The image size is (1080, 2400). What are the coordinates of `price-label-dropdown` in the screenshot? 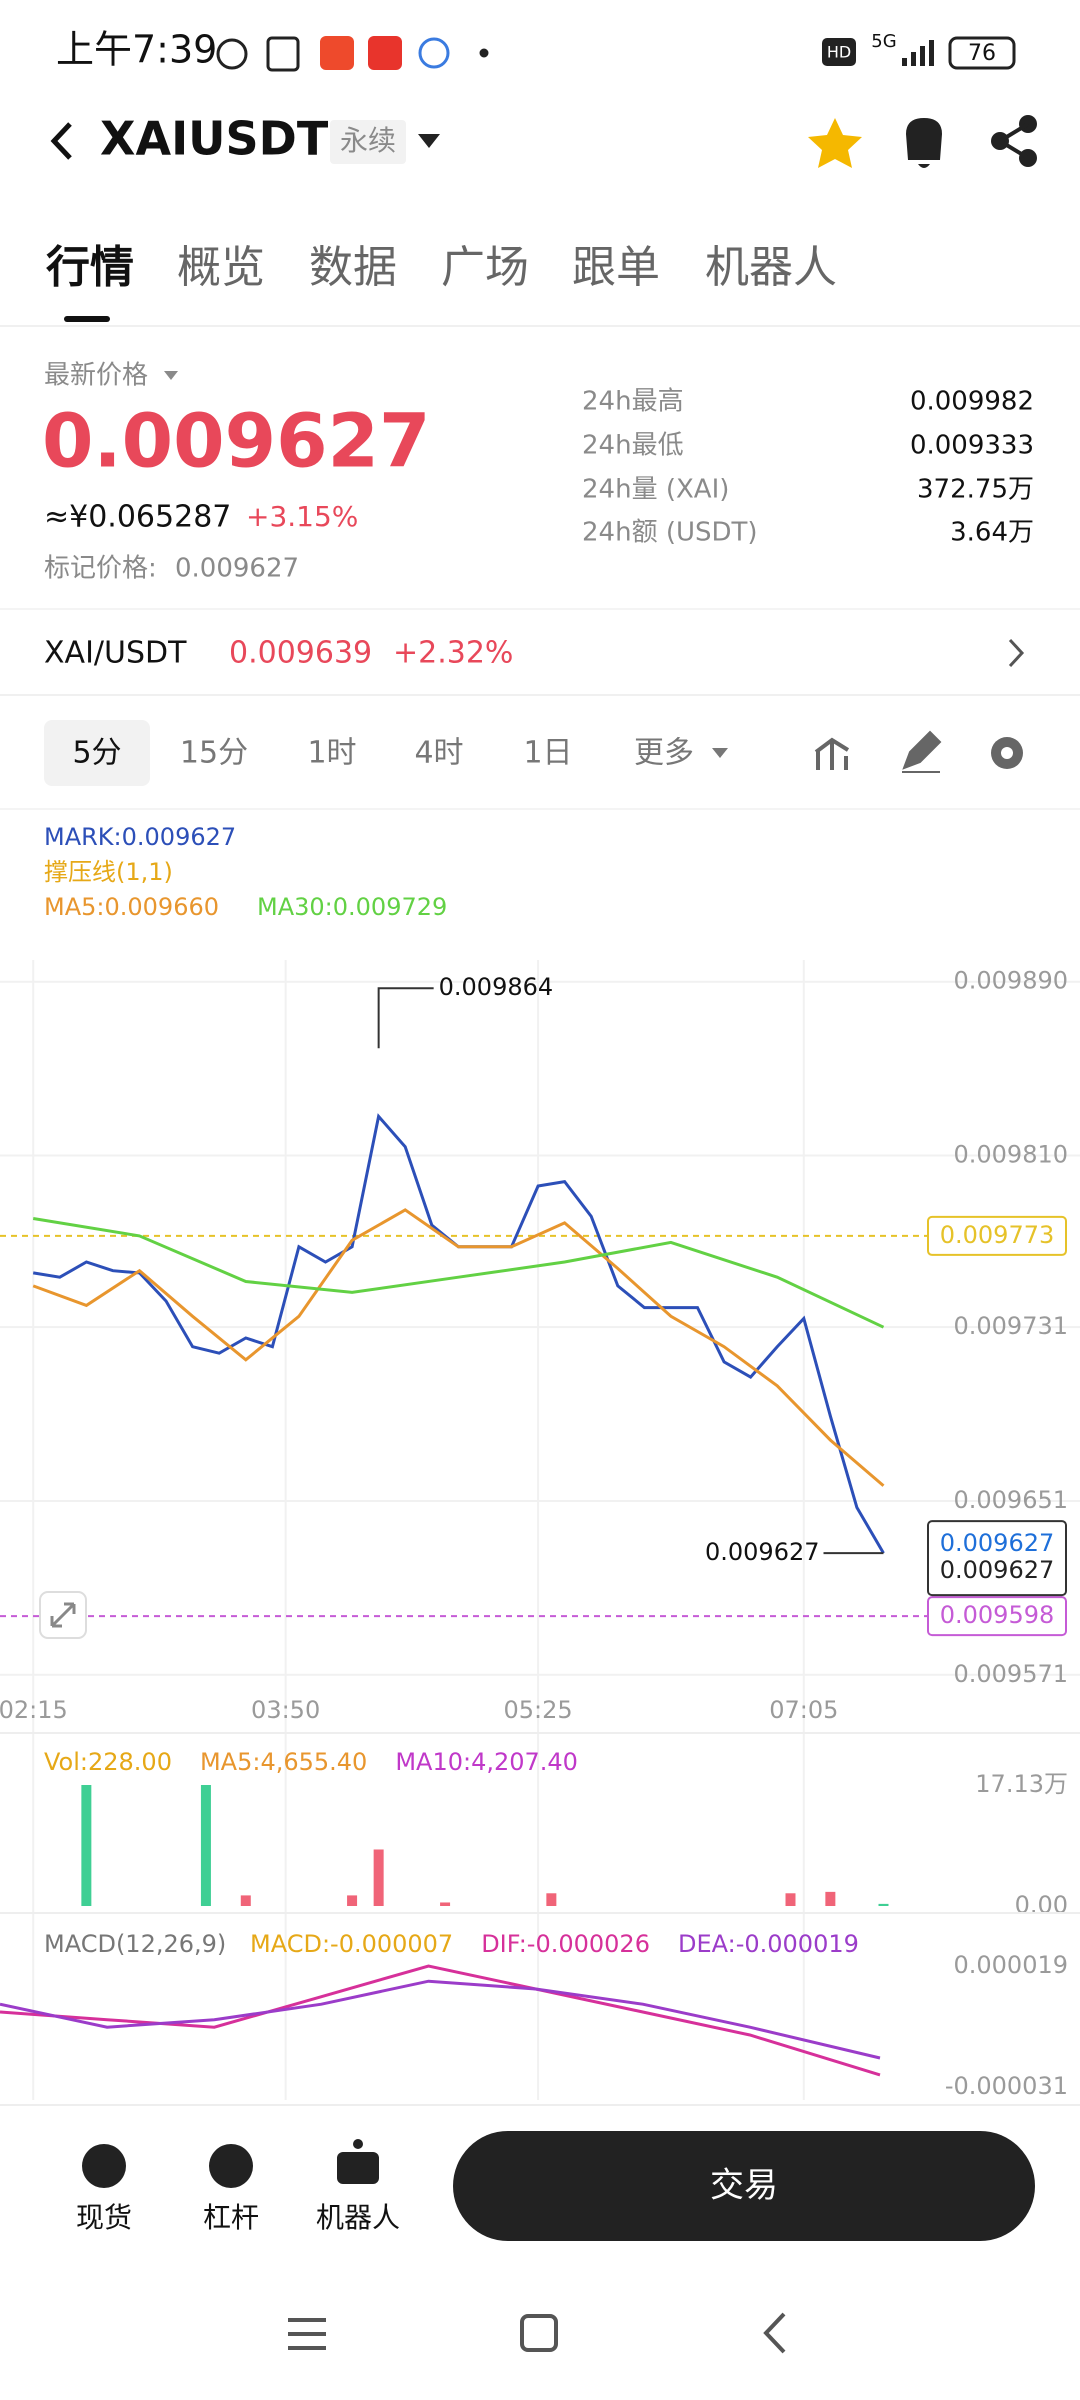 It's located at (171, 375).